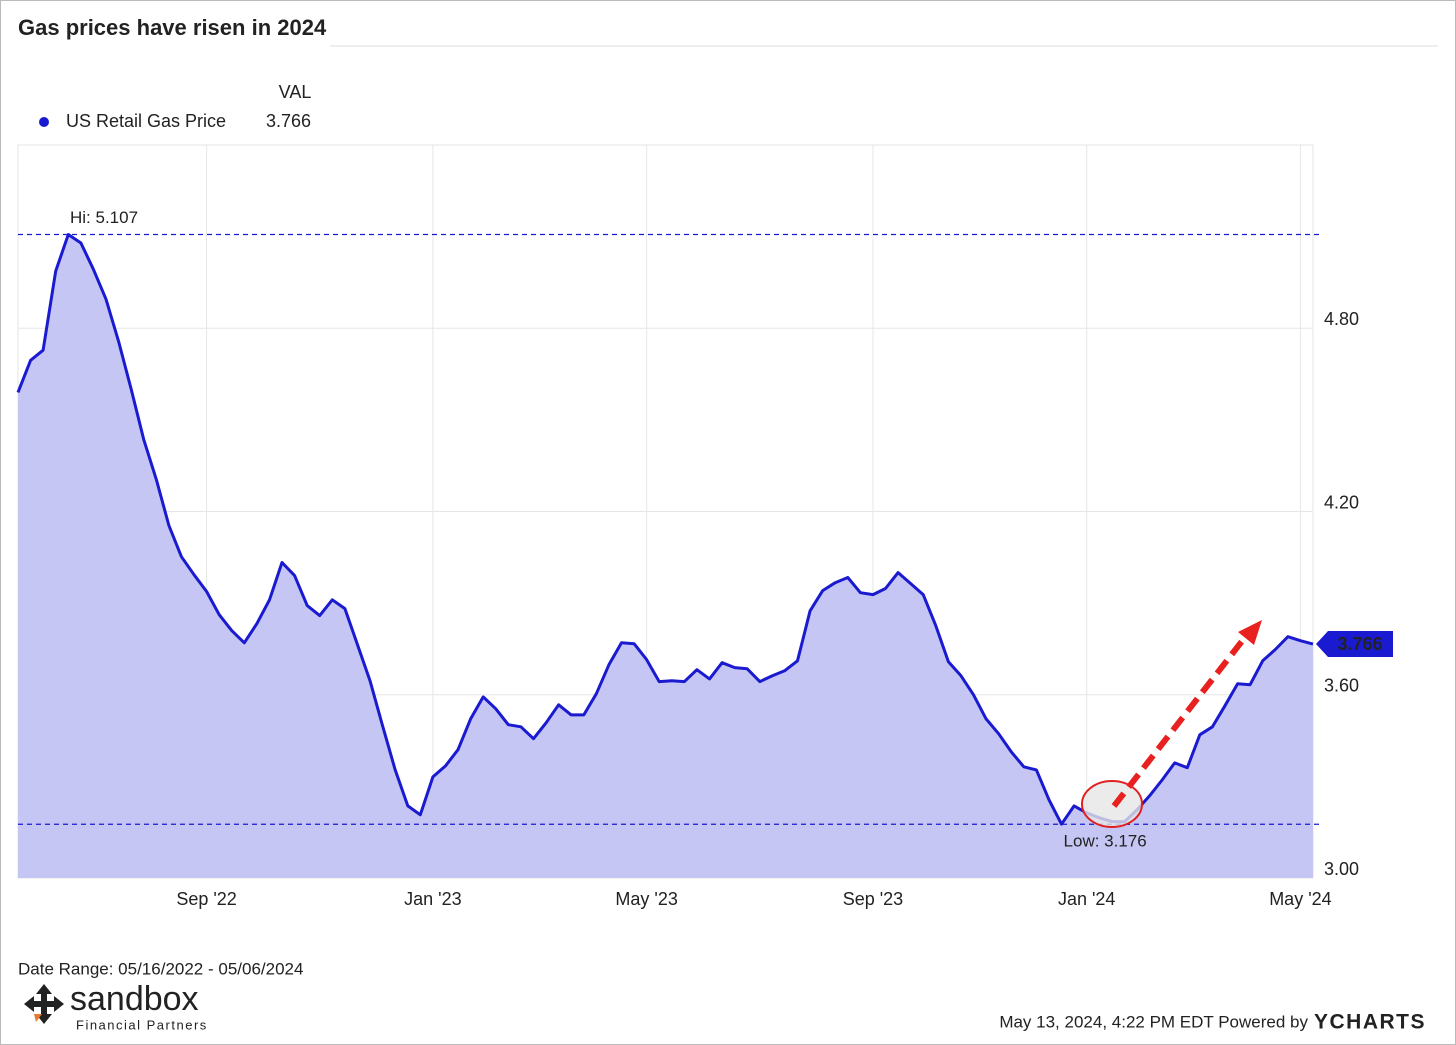  What do you see at coordinates (646, 899) in the screenshot?
I see `x-tick-label: May '23` at bounding box center [646, 899].